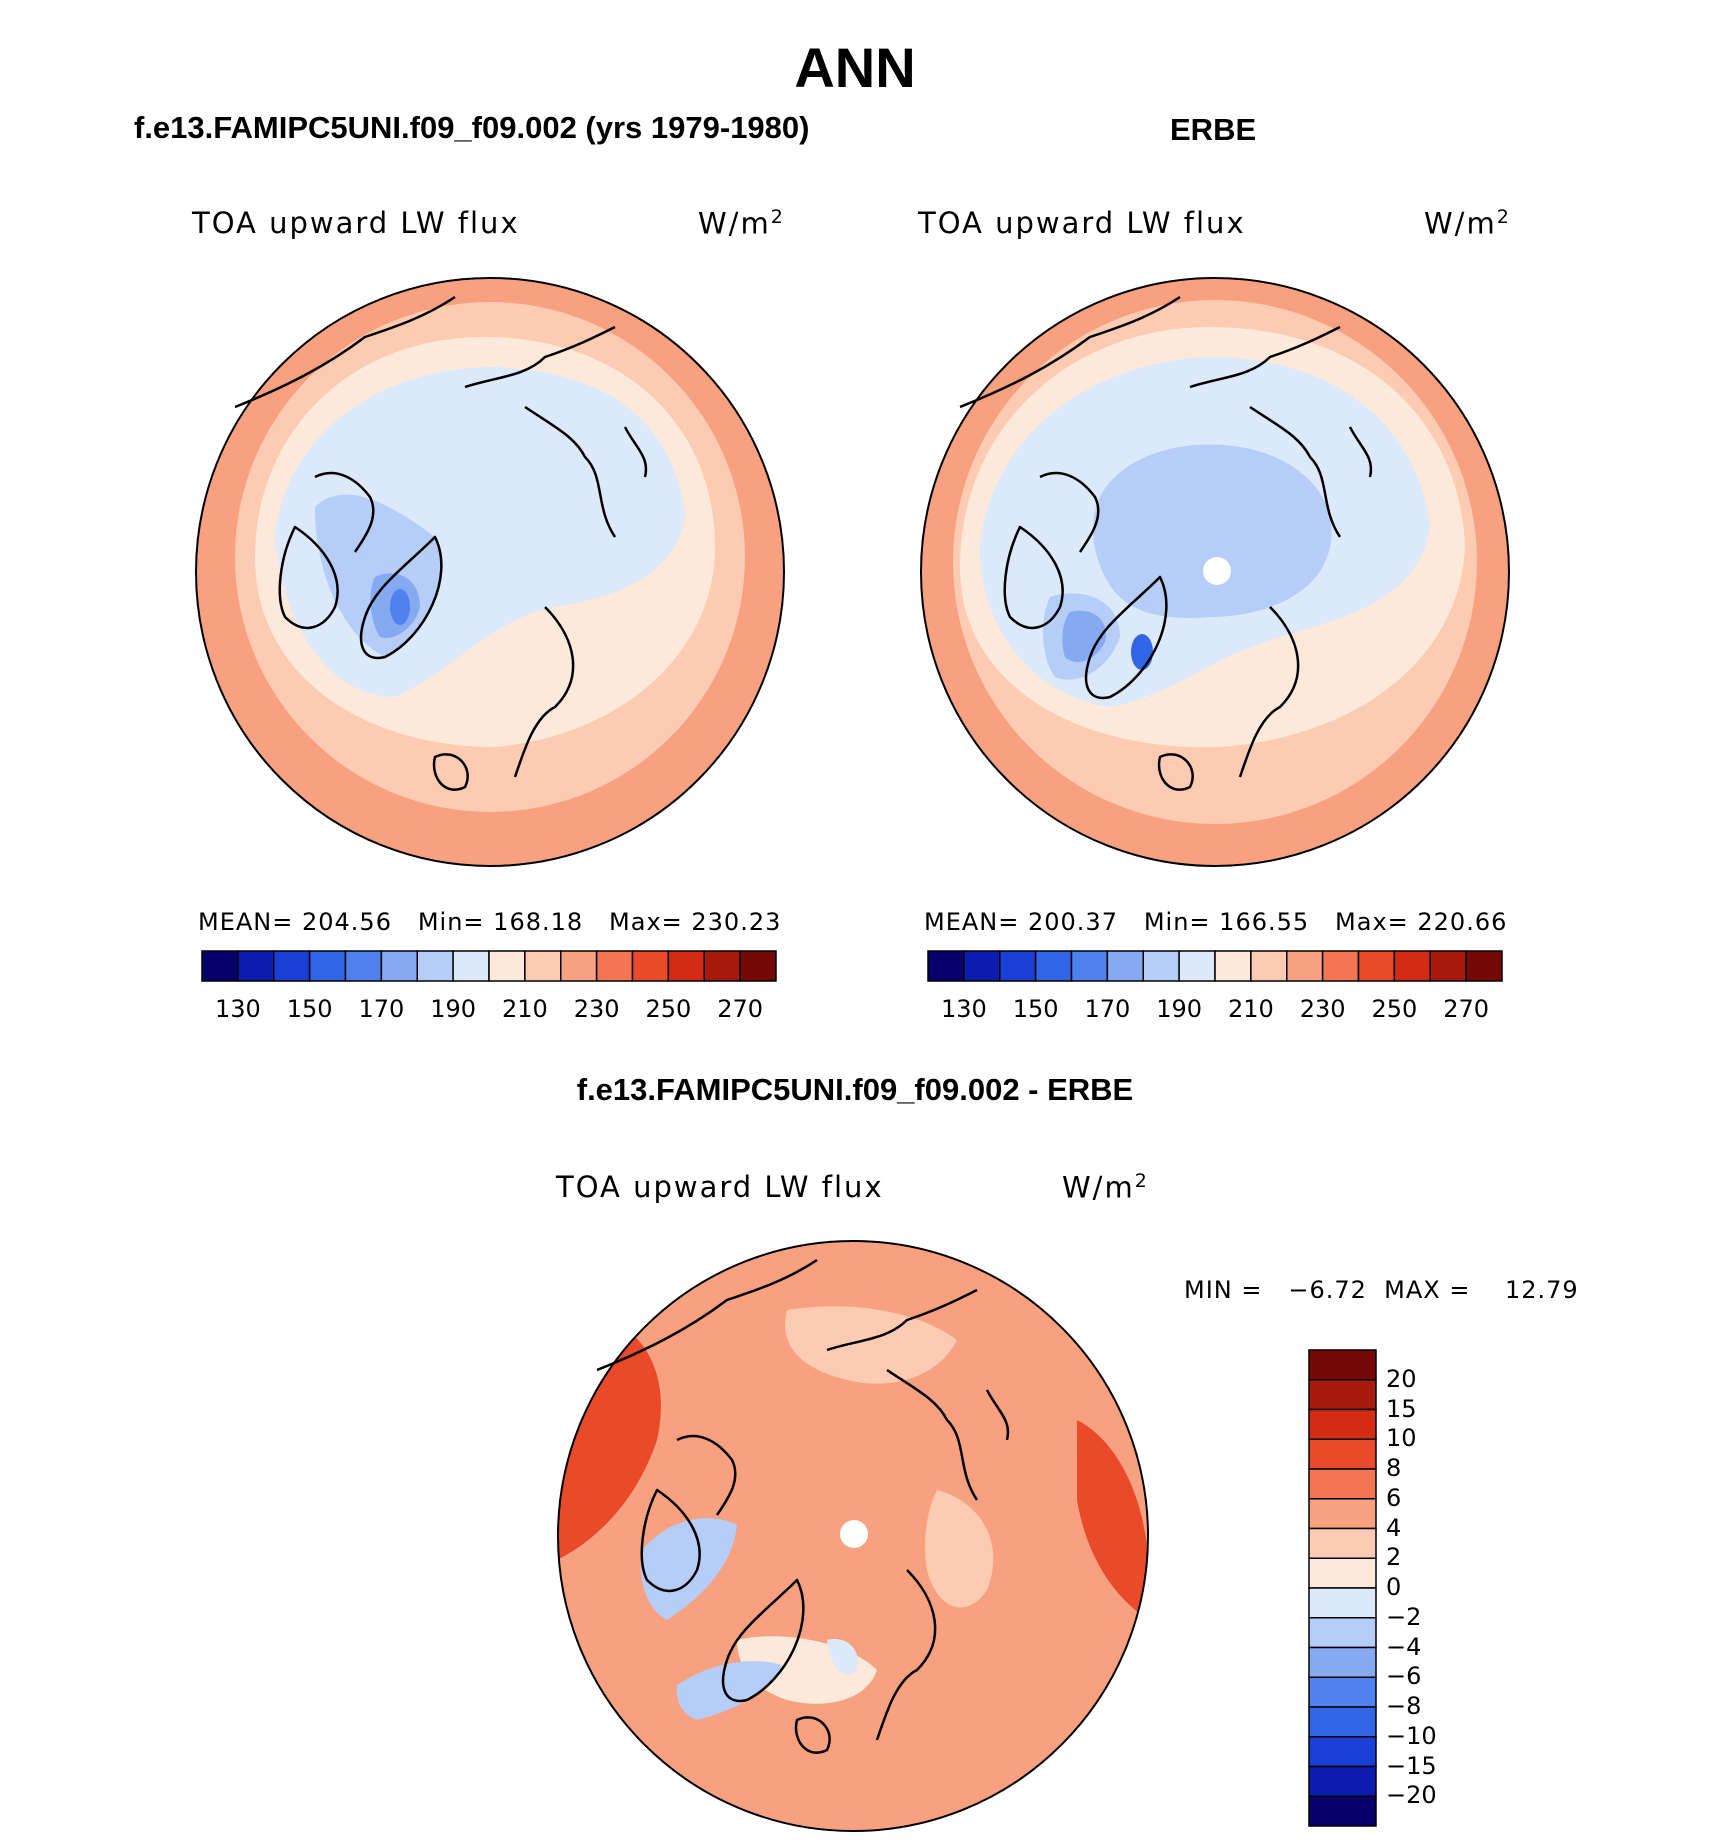 The width and height of the screenshot is (1710, 1840). What do you see at coordinates (1250, 1009) in the screenshot?
I see `obs-colorbar-tick-label: 210` at bounding box center [1250, 1009].